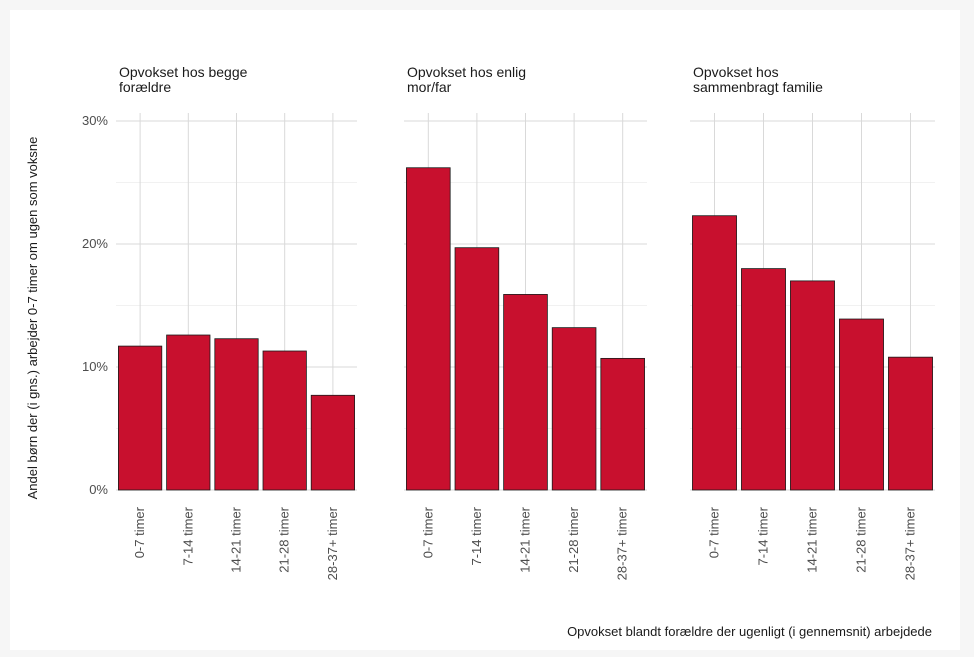 The width and height of the screenshot is (974, 657). Describe the element at coordinates (466, 72) in the screenshot. I see `facet-title: Opvokset hos enlig` at that location.